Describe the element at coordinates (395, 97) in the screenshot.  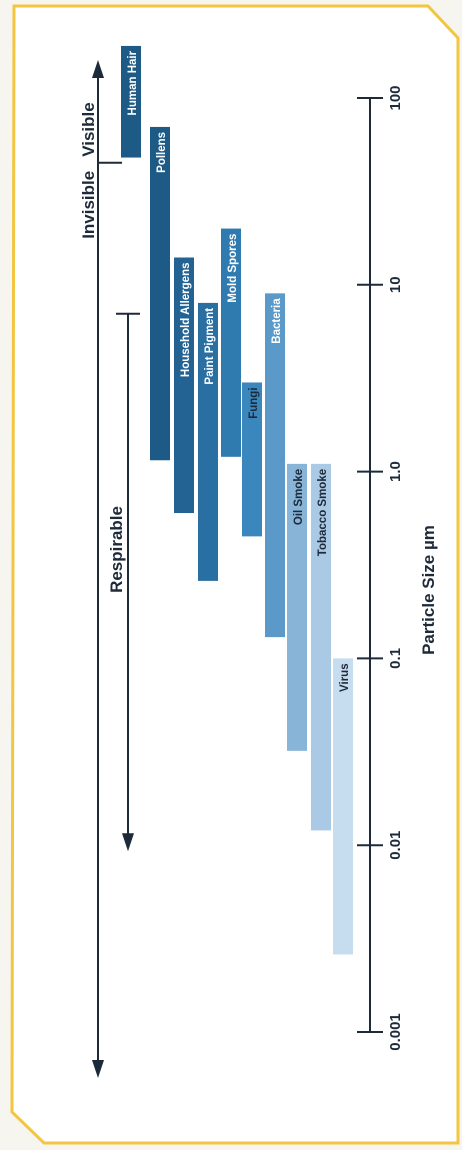
I see `tick-label-100: 100` at that location.